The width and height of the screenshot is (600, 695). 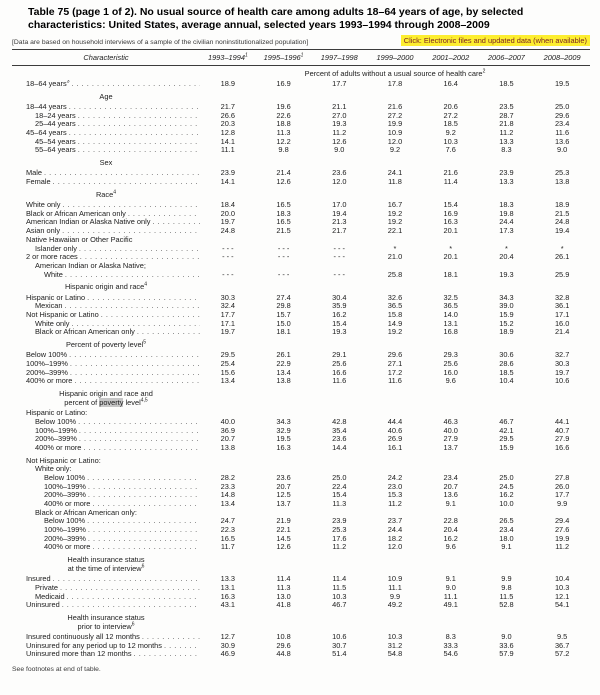 What do you see at coordinates (47, 587) in the screenshot?
I see `row-label: Private` at bounding box center [47, 587].